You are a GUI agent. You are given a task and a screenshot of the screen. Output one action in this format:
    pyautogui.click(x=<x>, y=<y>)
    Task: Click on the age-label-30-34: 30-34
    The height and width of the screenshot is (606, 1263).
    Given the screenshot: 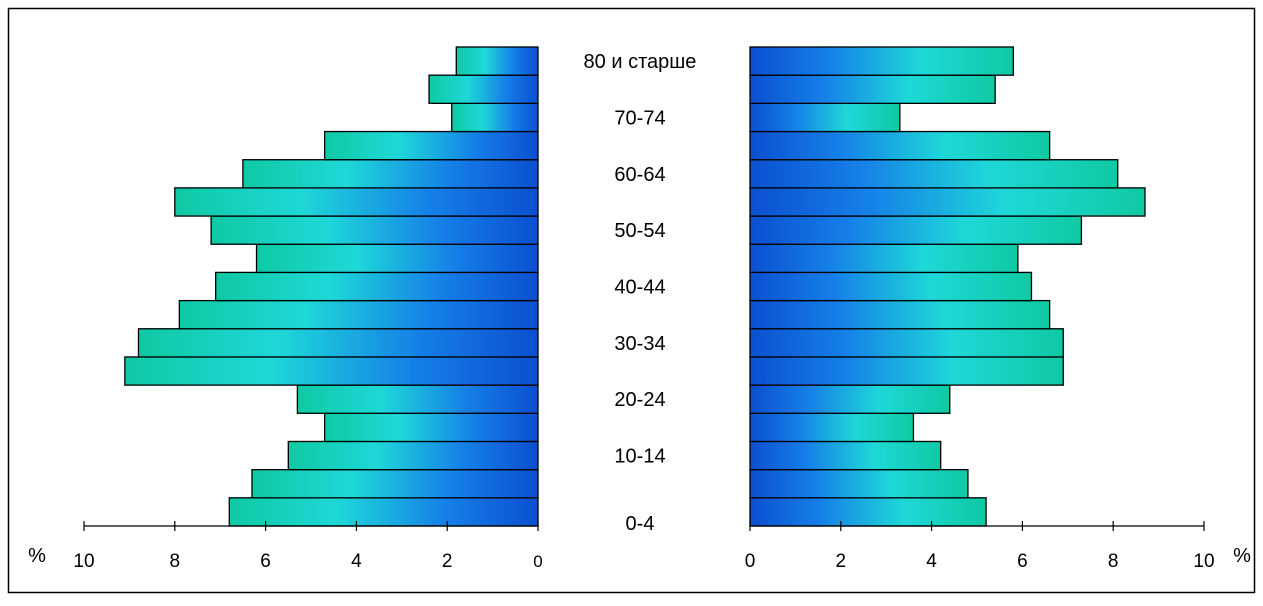 What is the action you would take?
    pyautogui.click(x=639, y=344)
    